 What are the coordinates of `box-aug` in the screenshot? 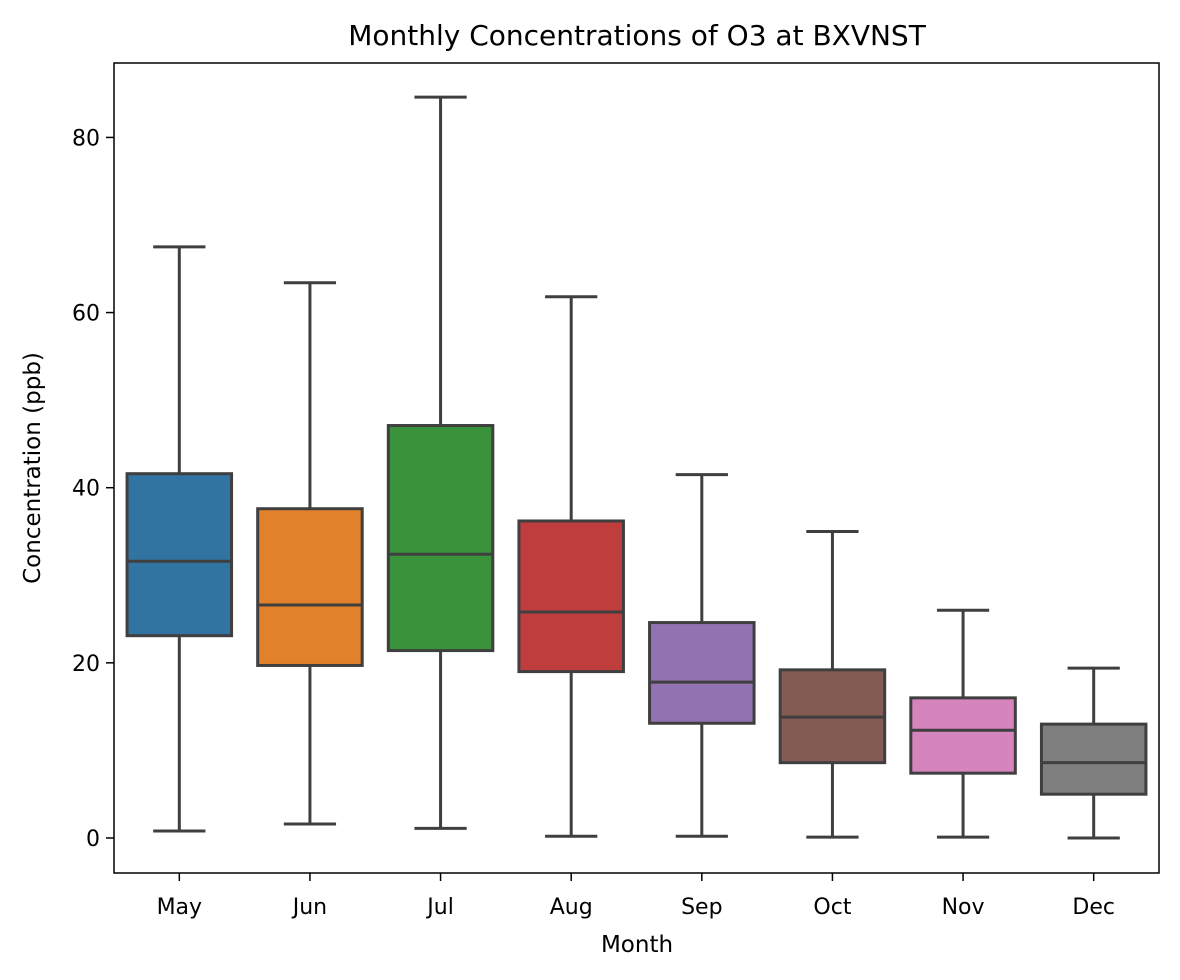 It's located at (571, 566).